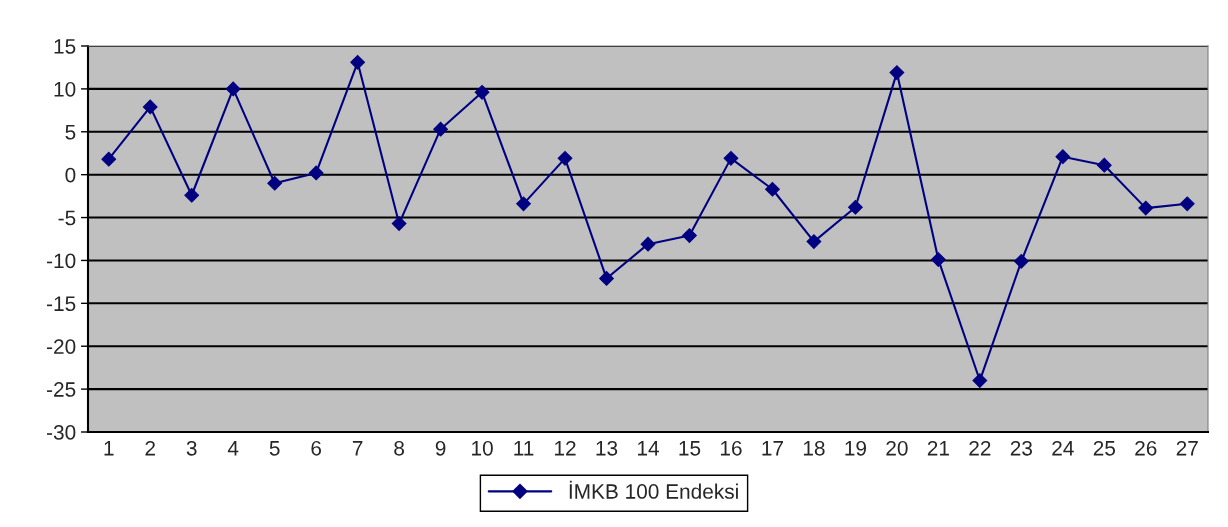  Describe the element at coordinates (274, 448) in the screenshot. I see `x-tick-label: 5` at that location.